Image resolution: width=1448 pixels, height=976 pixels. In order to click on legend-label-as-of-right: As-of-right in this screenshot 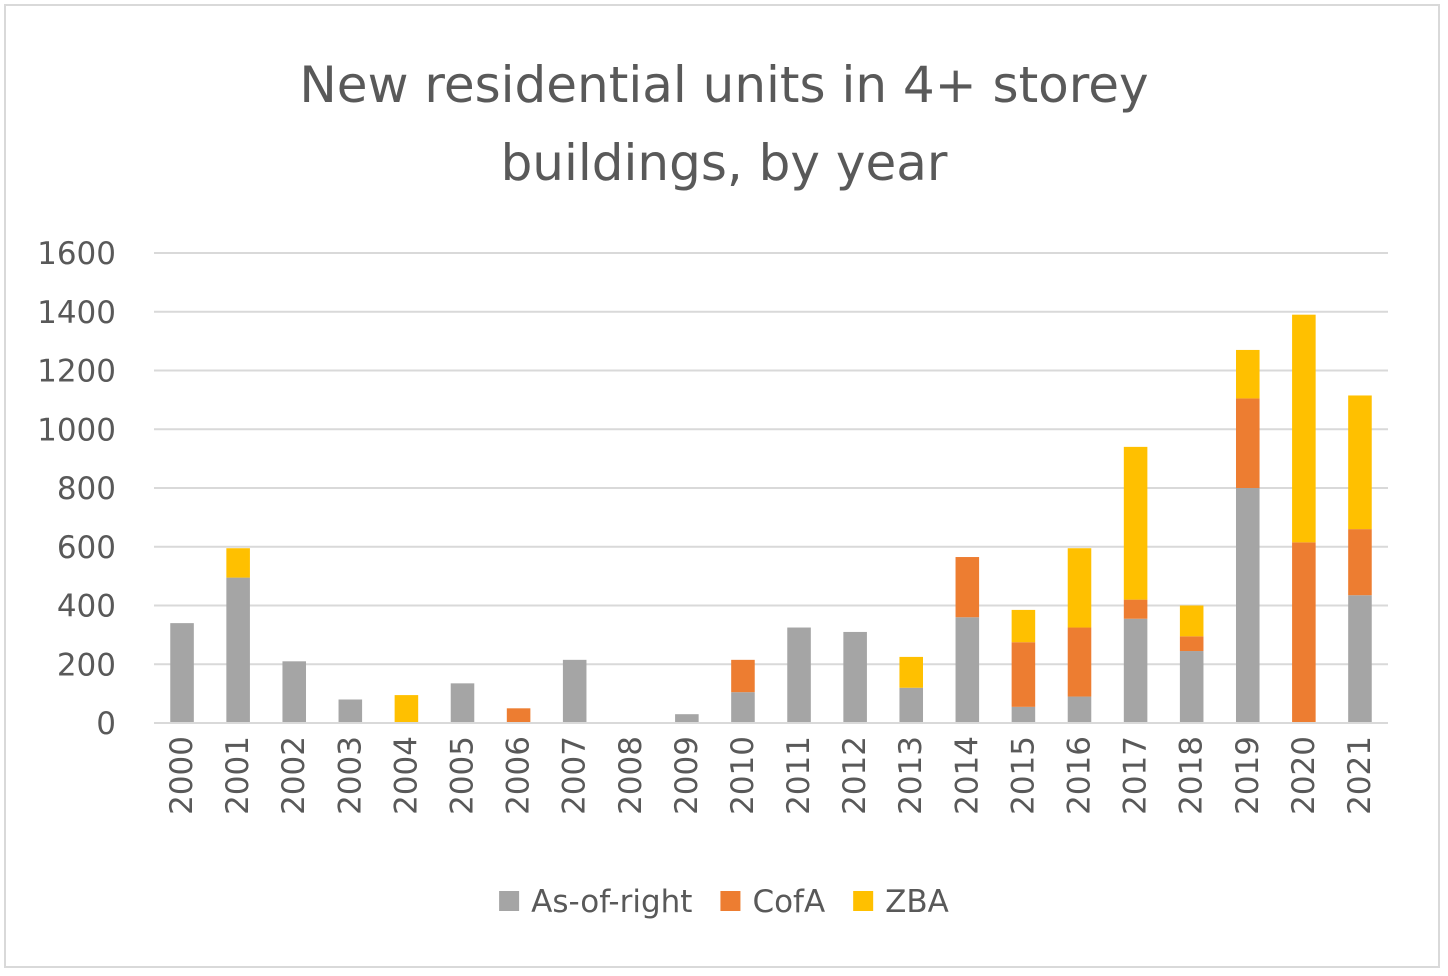, I will do `click(611, 902)`.